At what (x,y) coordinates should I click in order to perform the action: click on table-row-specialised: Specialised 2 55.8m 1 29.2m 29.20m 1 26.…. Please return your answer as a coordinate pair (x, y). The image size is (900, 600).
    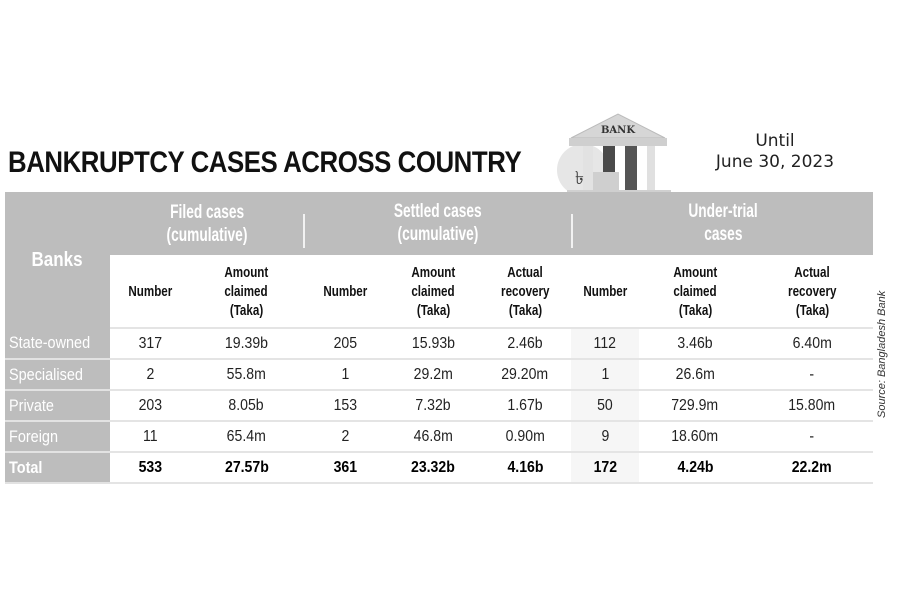
    Looking at the image, I should click on (439, 375).